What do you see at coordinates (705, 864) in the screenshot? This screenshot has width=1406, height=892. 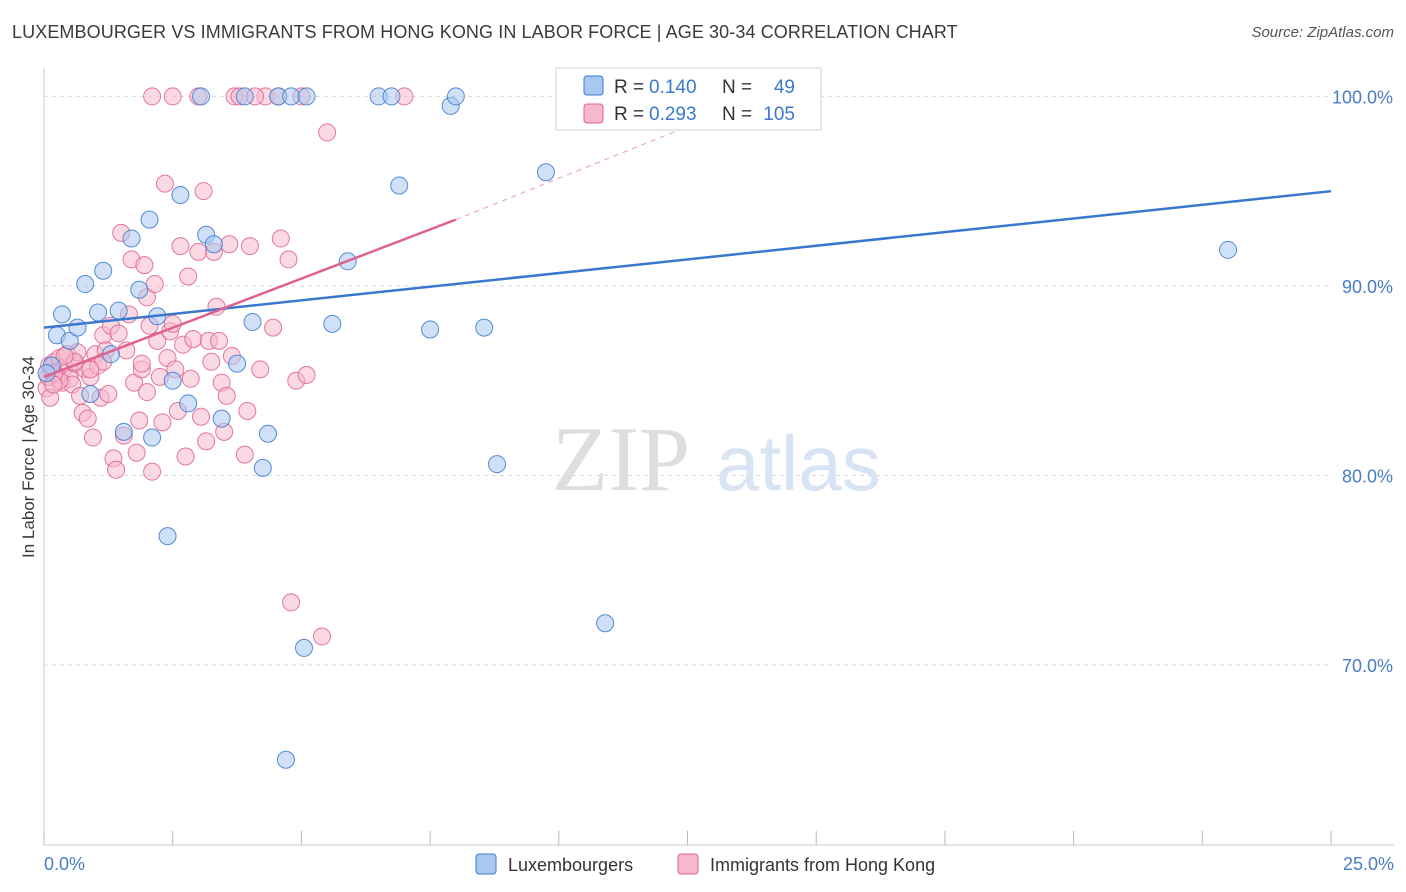 I see `series-legend: Luxembourgers Immigrants from Hong Kong` at bounding box center [705, 864].